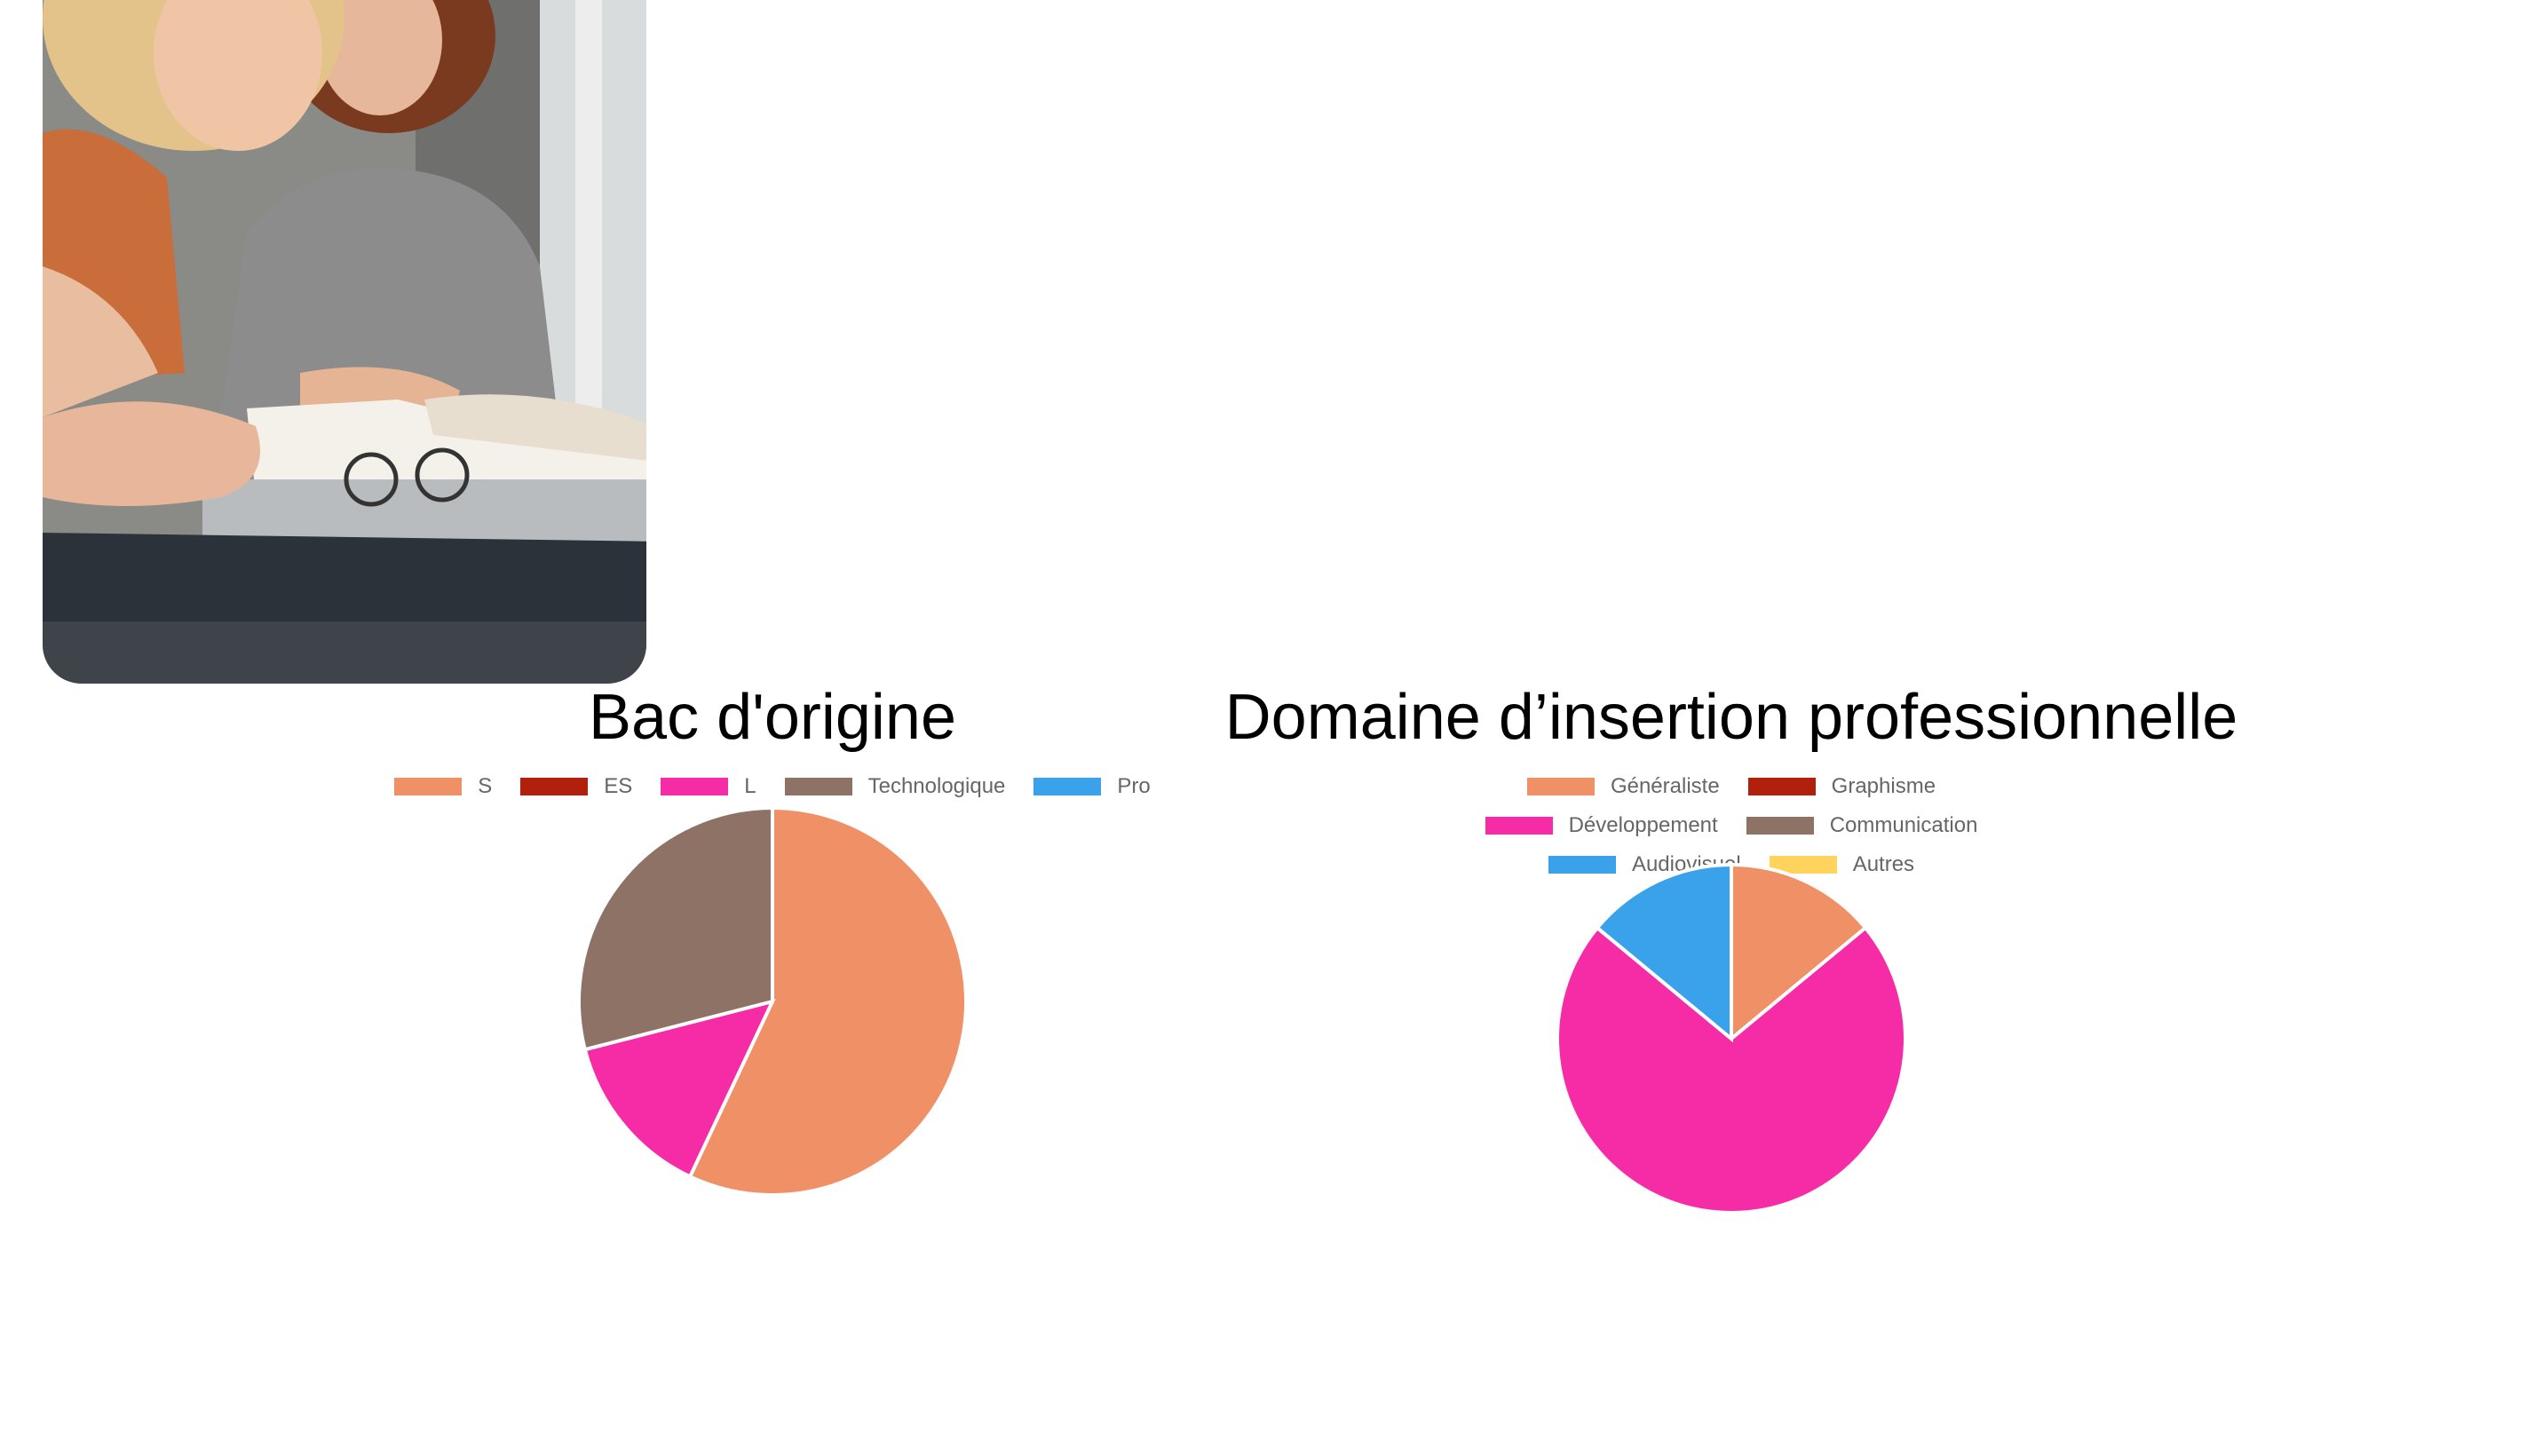  I want to click on legend-label: Généraliste, so click(1665, 786).